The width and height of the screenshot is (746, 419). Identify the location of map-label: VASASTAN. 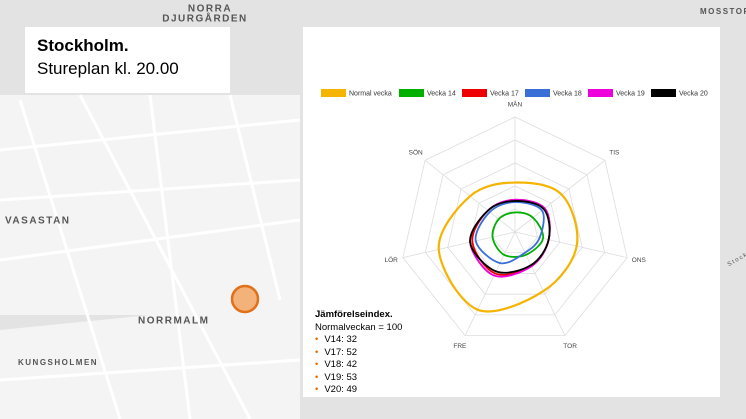
(38, 221).